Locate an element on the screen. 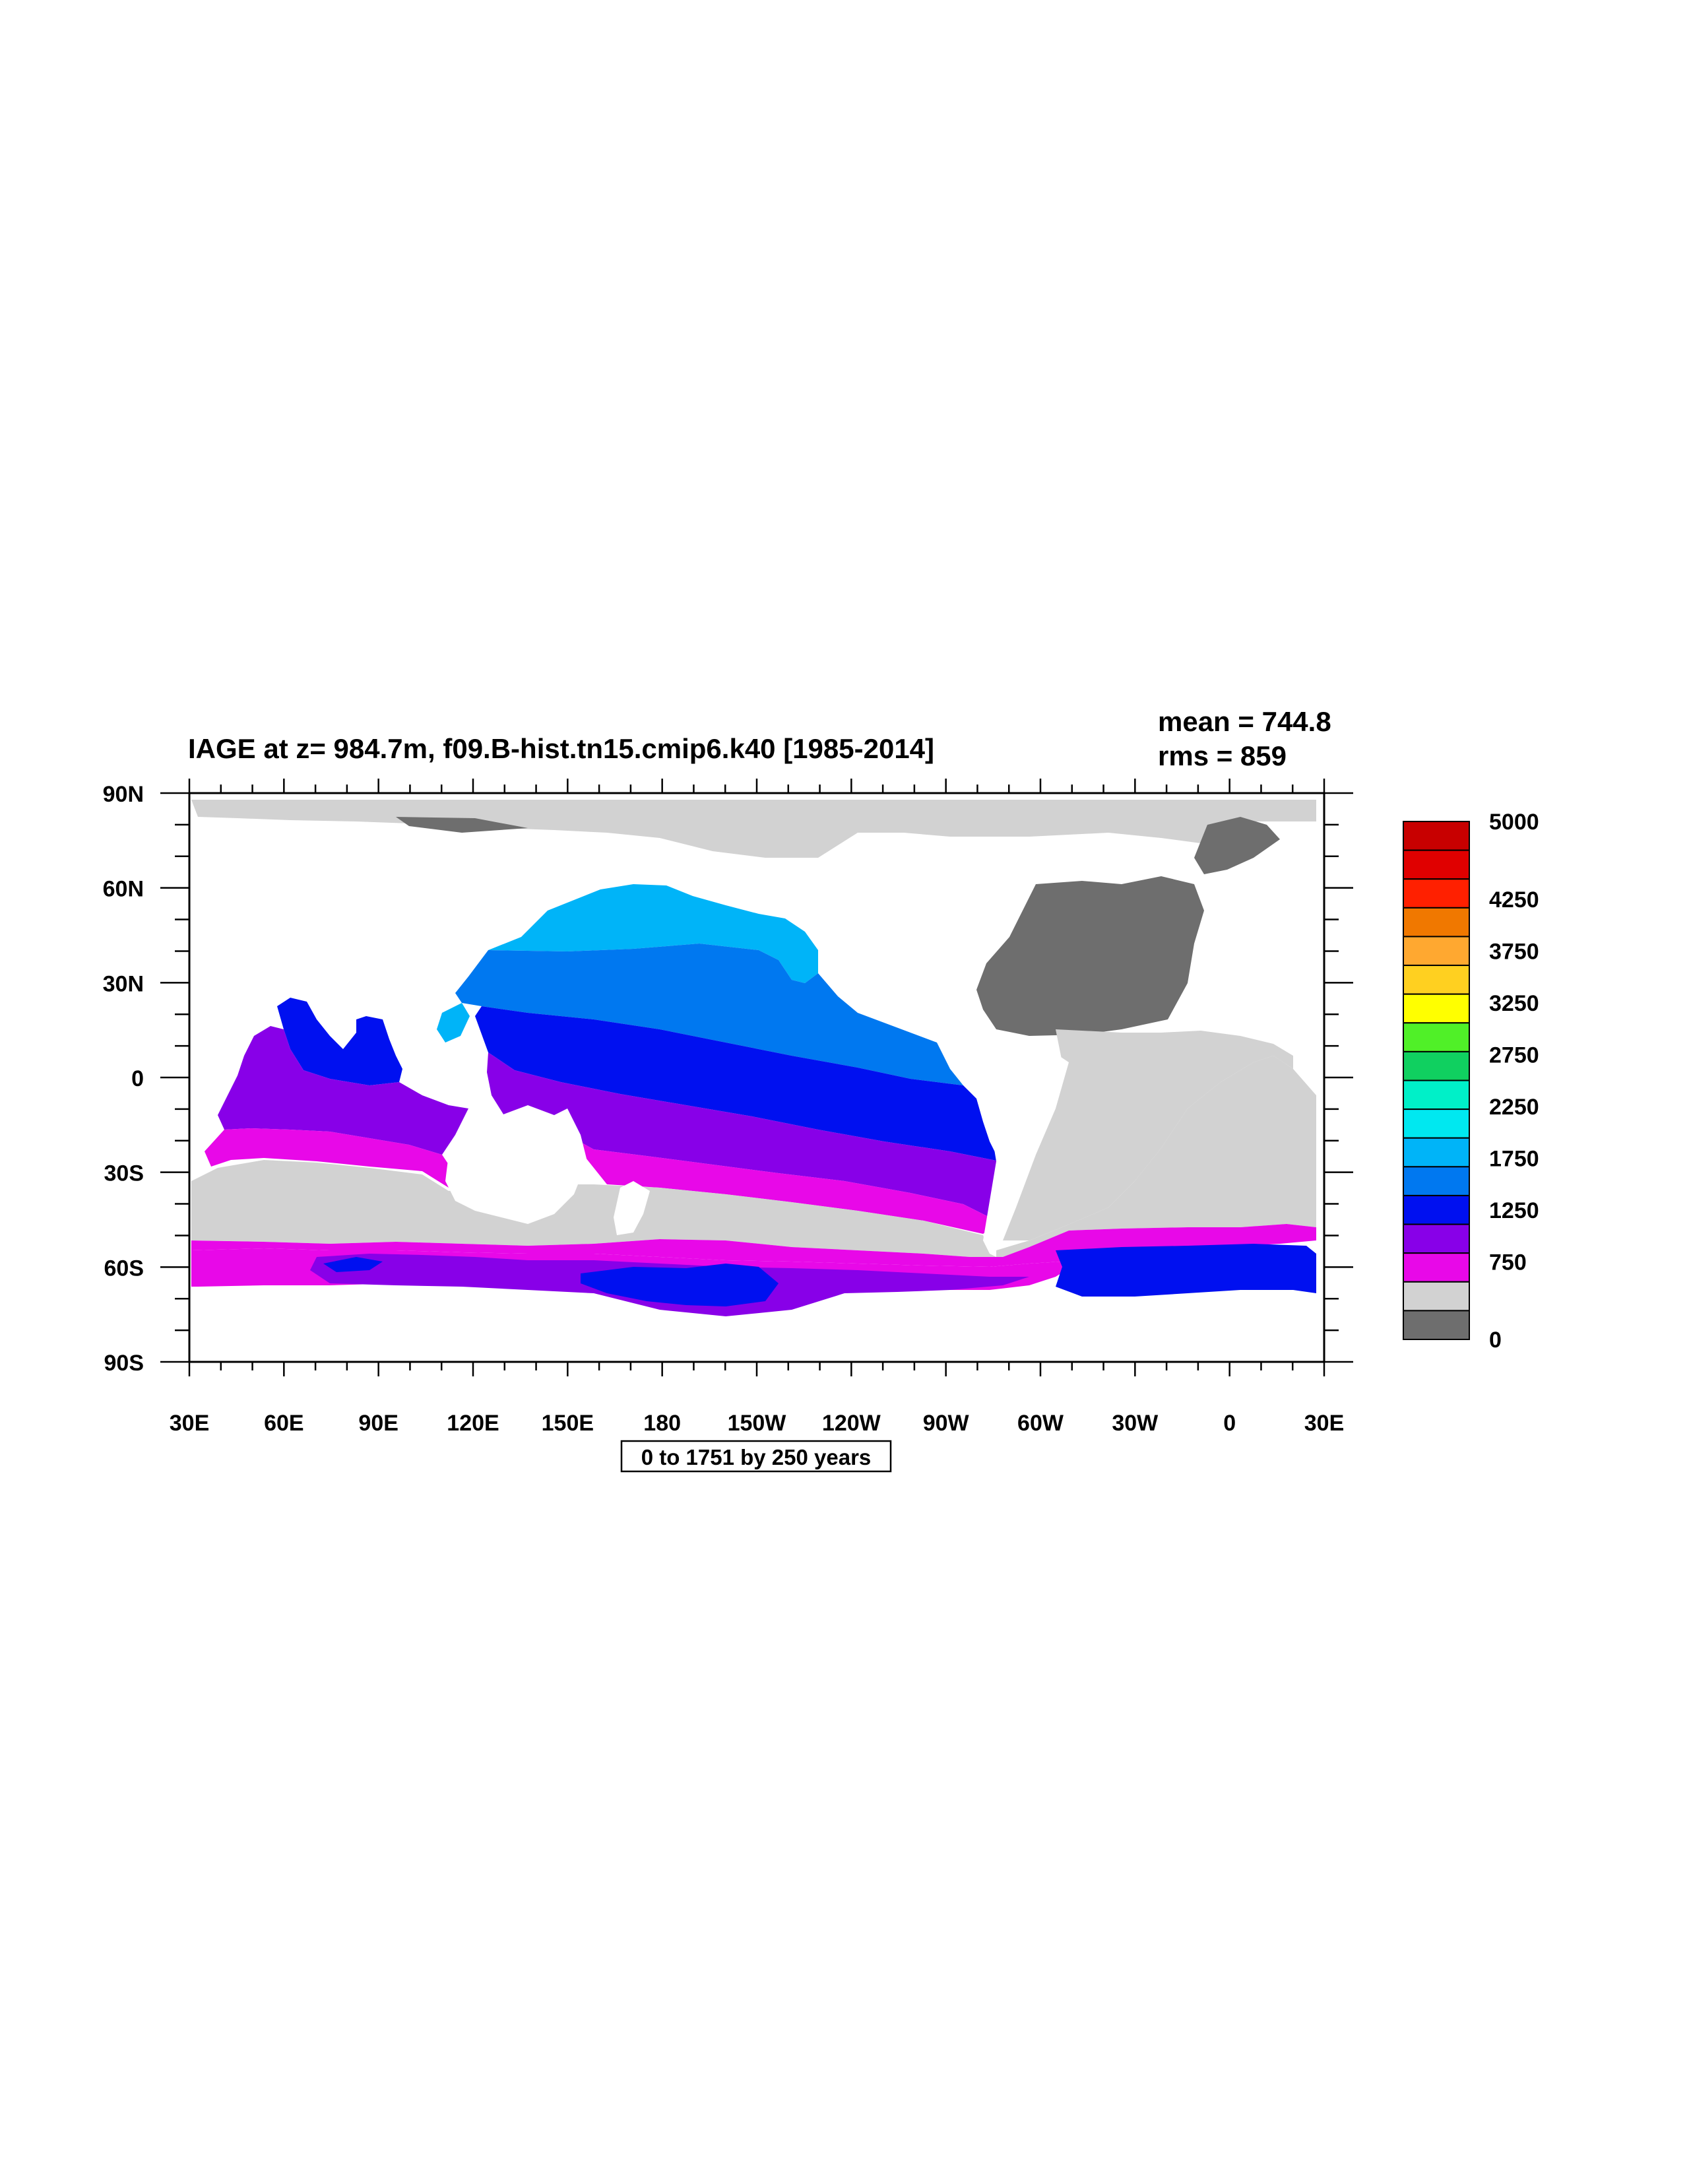 The height and width of the screenshot is (2184, 1689). colorbar-label: 0 is located at coordinates (1495, 1340).